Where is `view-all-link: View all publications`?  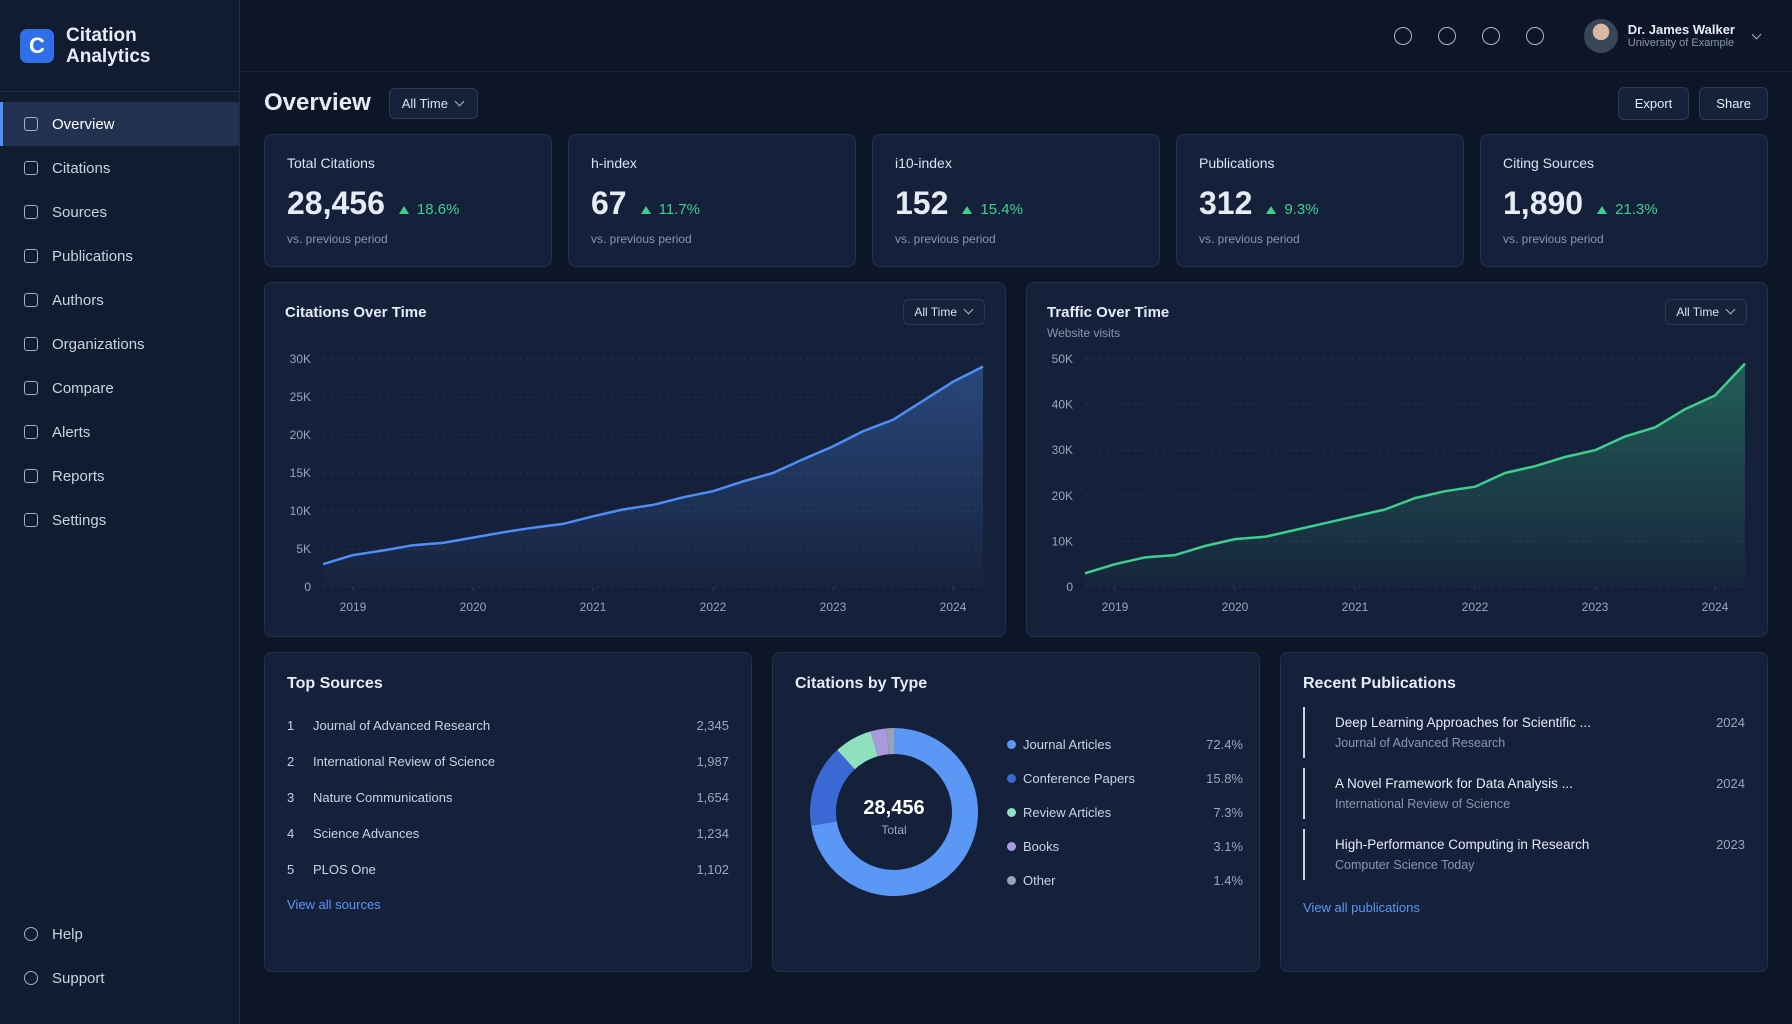 view-all-link: View all publications is located at coordinates (1361, 907).